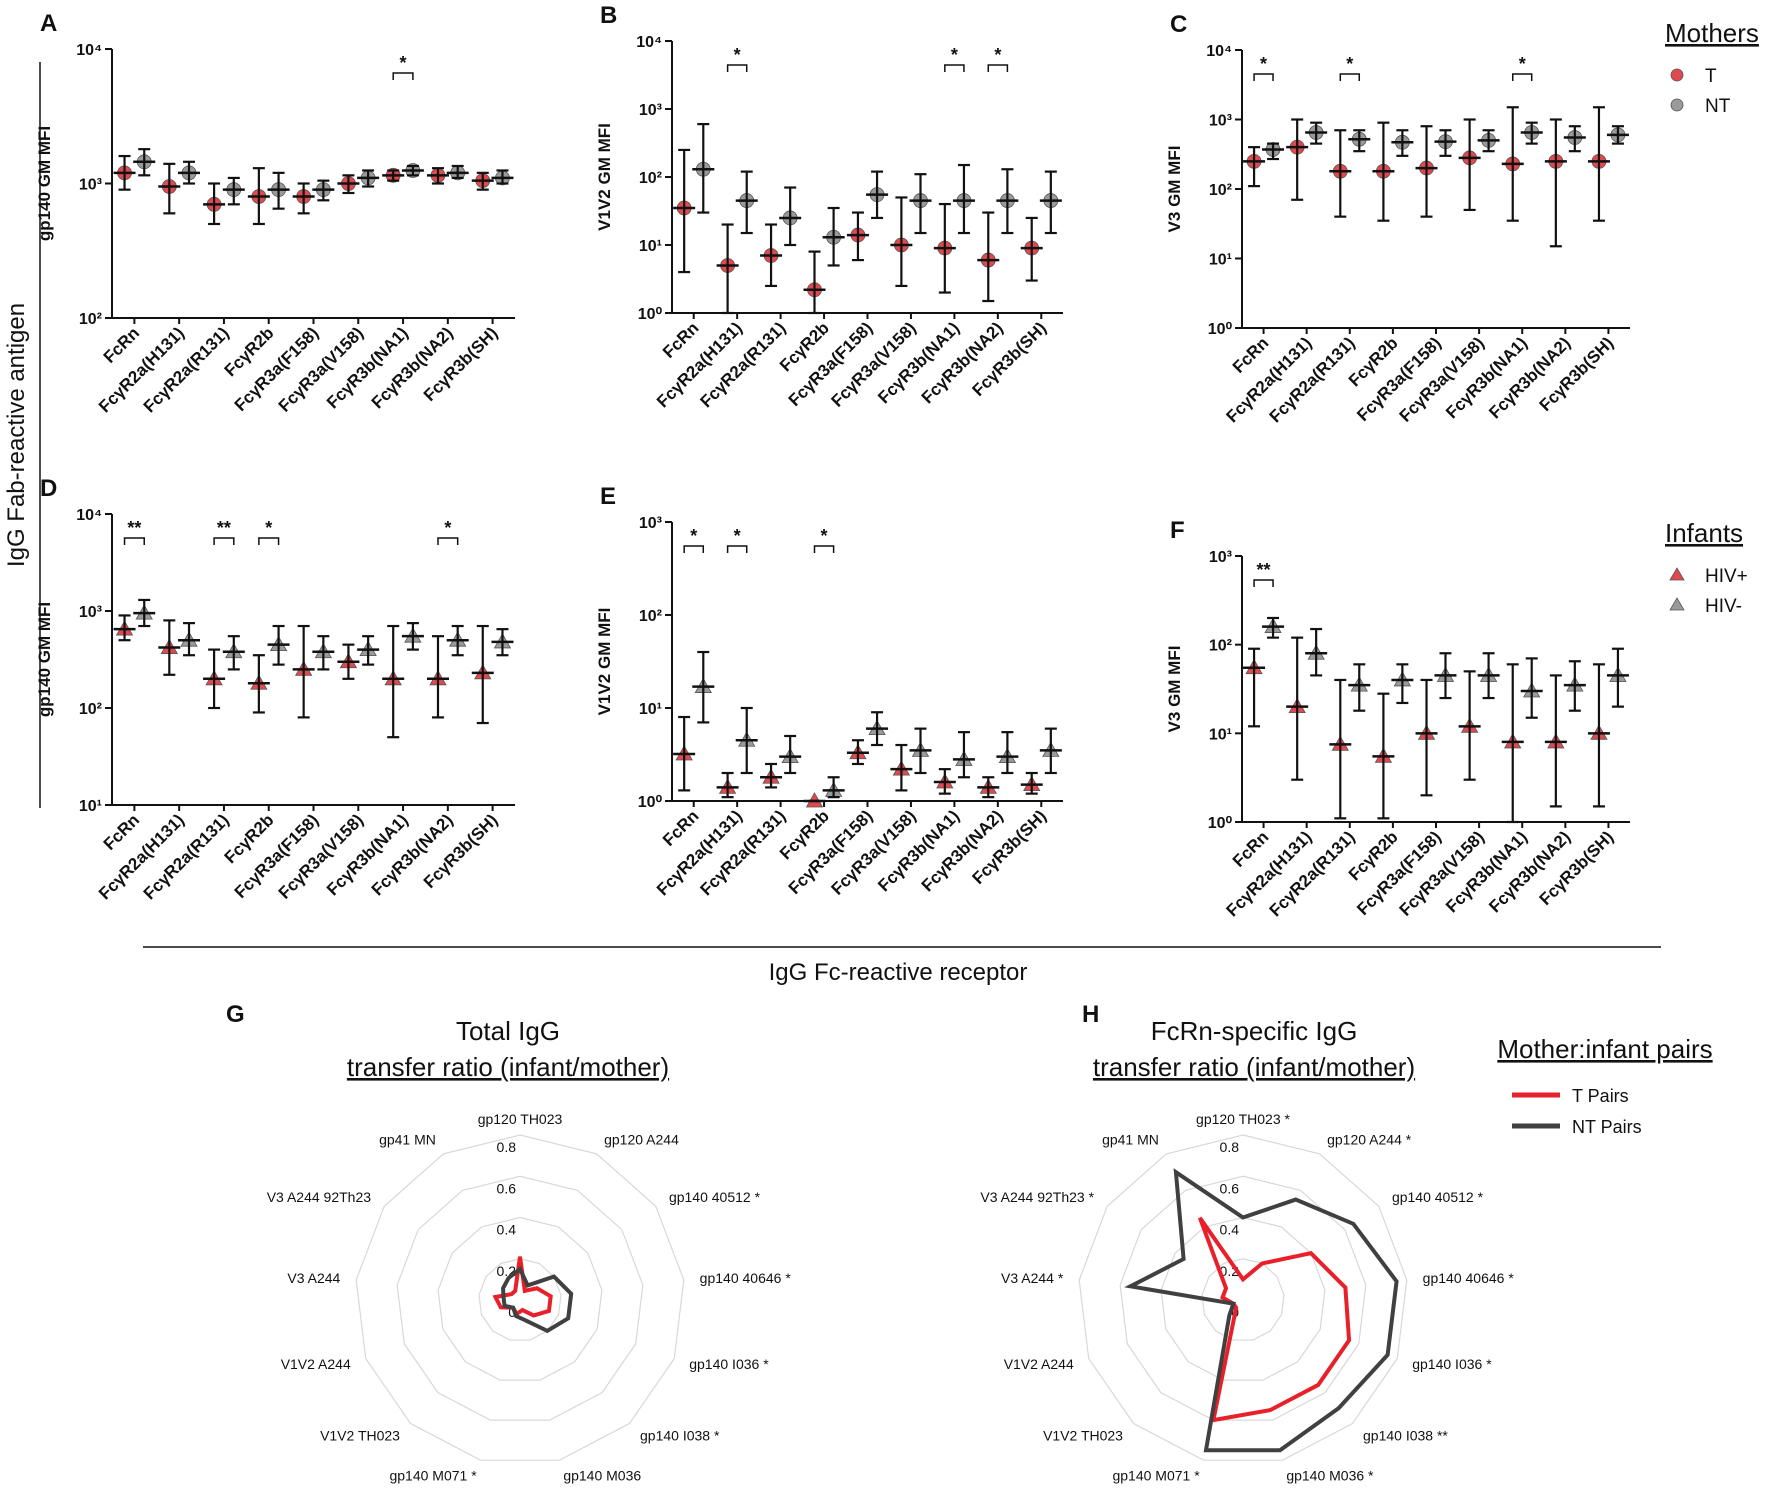 The height and width of the screenshot is (1499, 1772). What do you see at coordinates (1677, 574) in the screenshot?
I see `legend-marker` at bounding box center [1677, 574].